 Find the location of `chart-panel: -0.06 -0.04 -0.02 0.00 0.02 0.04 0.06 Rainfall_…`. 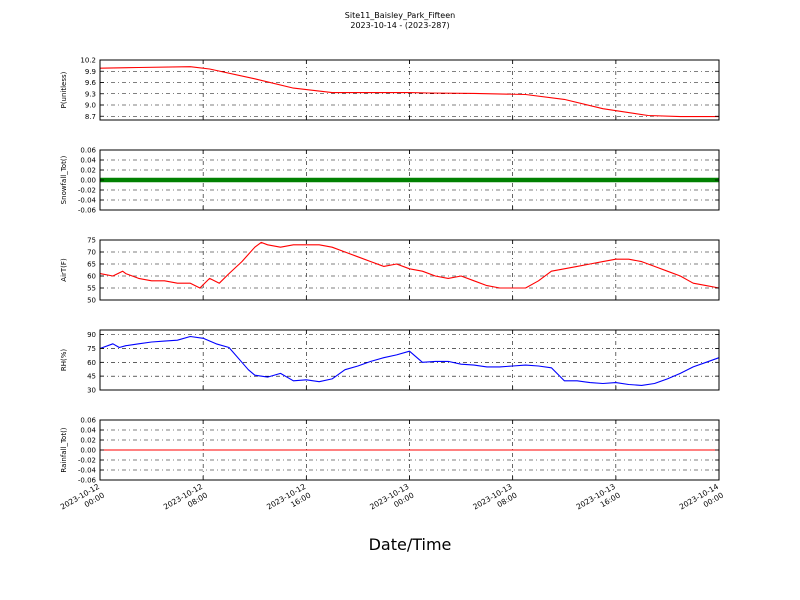

chart-panel: -0.06 -0.04 -0.02 0.00 0.02 0.04 0.06 Rainfall_… is located at coordinates (390, 451).